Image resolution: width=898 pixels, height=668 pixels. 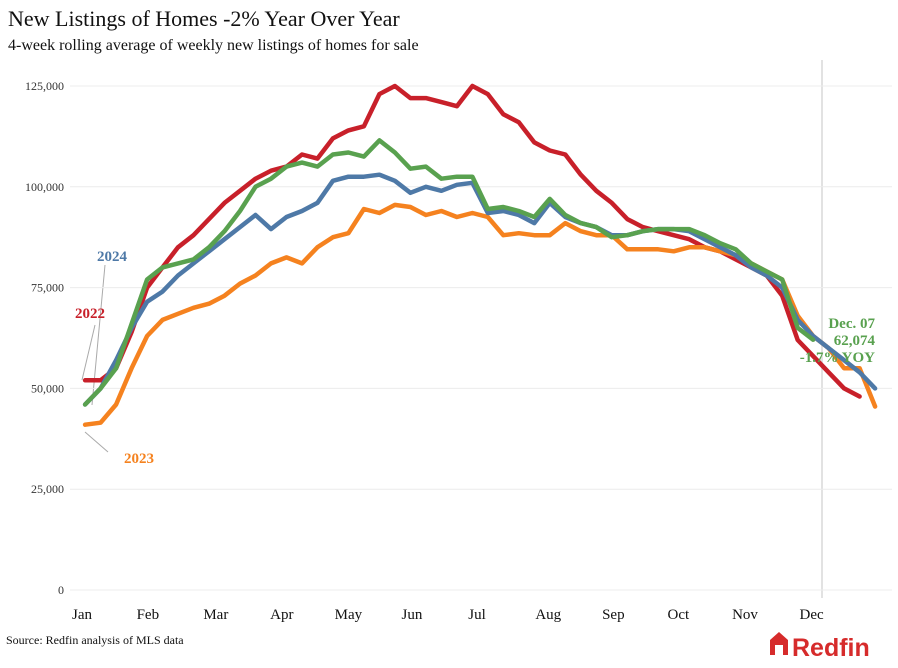 What do you see at coordinates (613, 615) in the screenshot?
I see `x-tick-label: Sep` at bounding box center [613, 615].